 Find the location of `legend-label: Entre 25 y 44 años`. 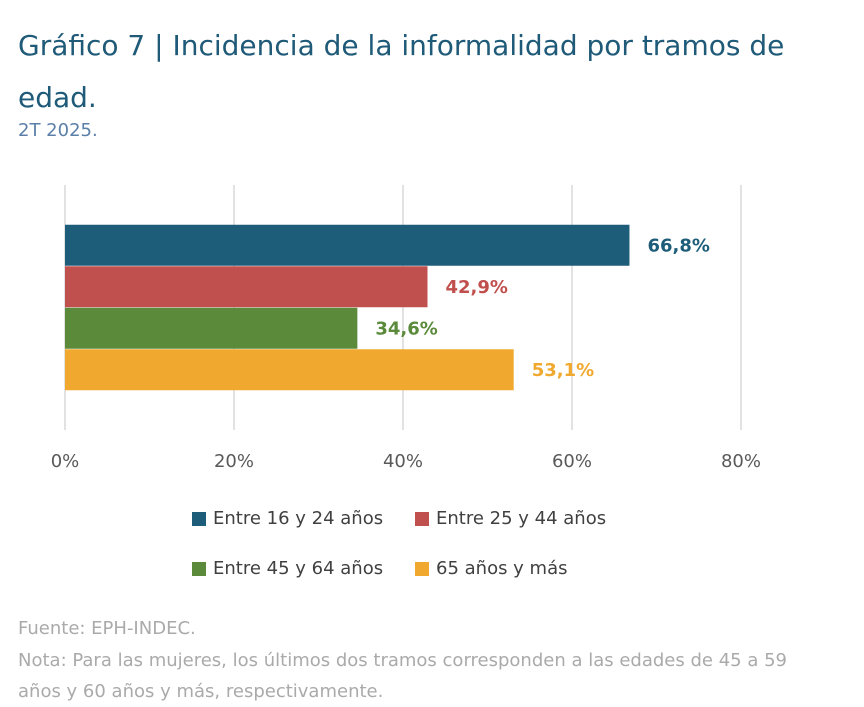

legend-label: Entre 25 y 44 años is located at coordinates (521, 518).